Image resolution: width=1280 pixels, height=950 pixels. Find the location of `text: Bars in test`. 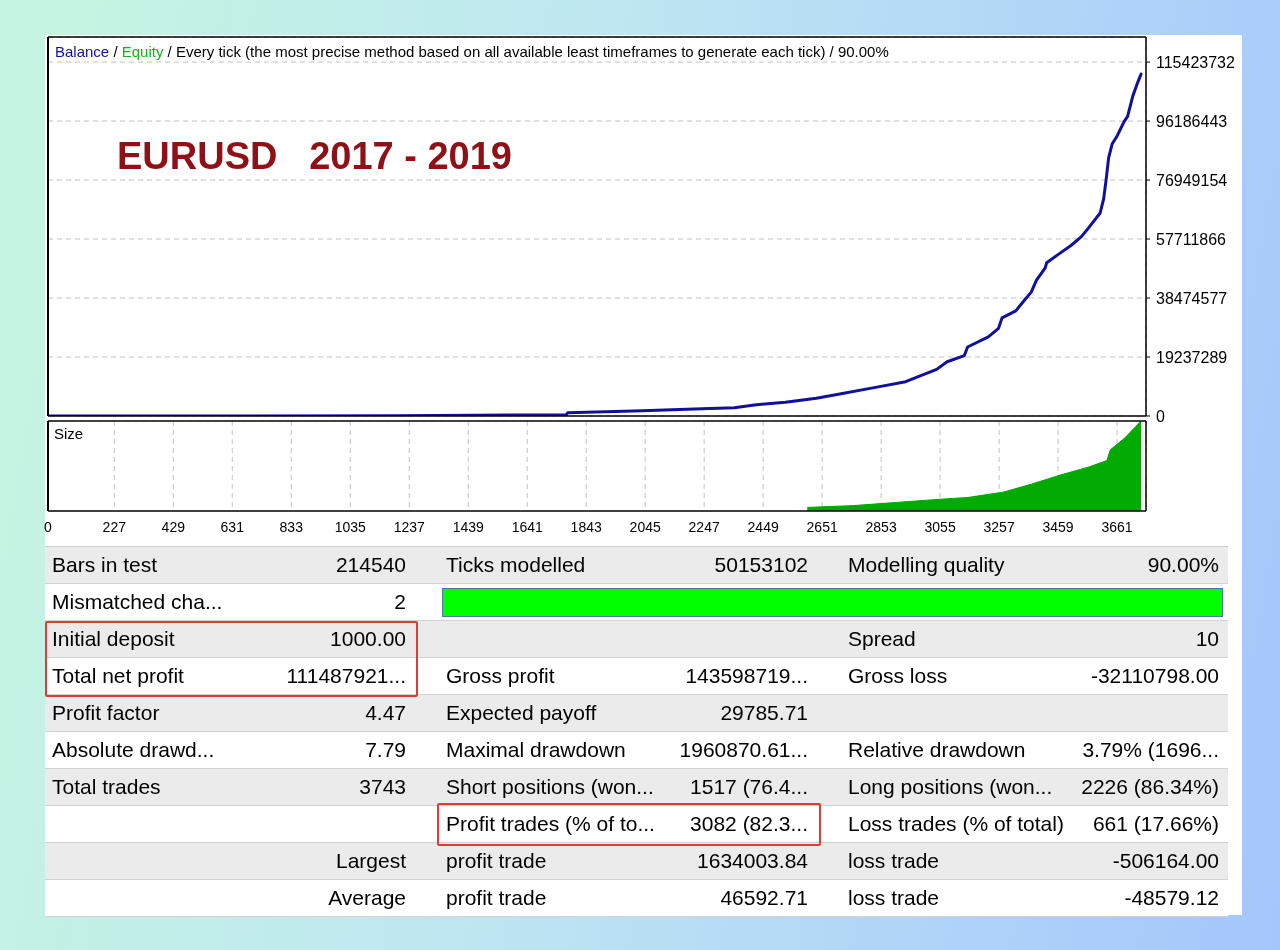

text: Bars in test is located at coordinates (105, 565).